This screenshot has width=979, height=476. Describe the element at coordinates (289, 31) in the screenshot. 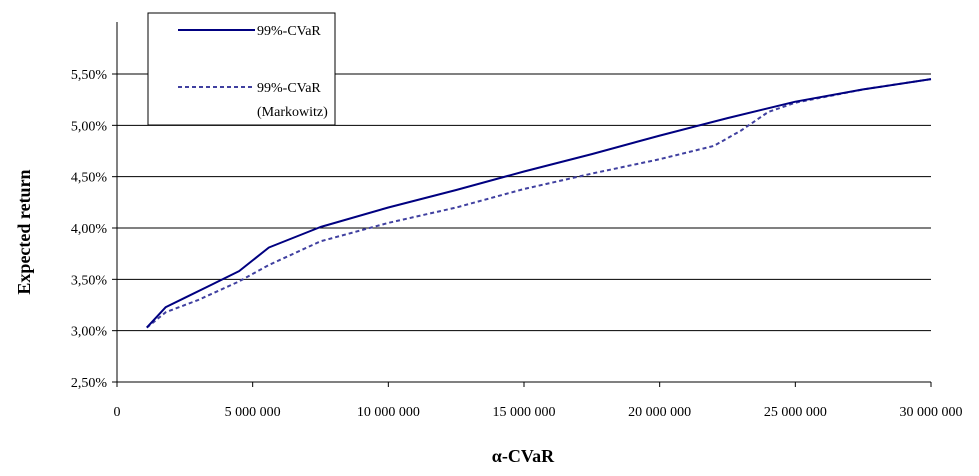

I see `legend-label-1: 99%-CVaR` at that location.